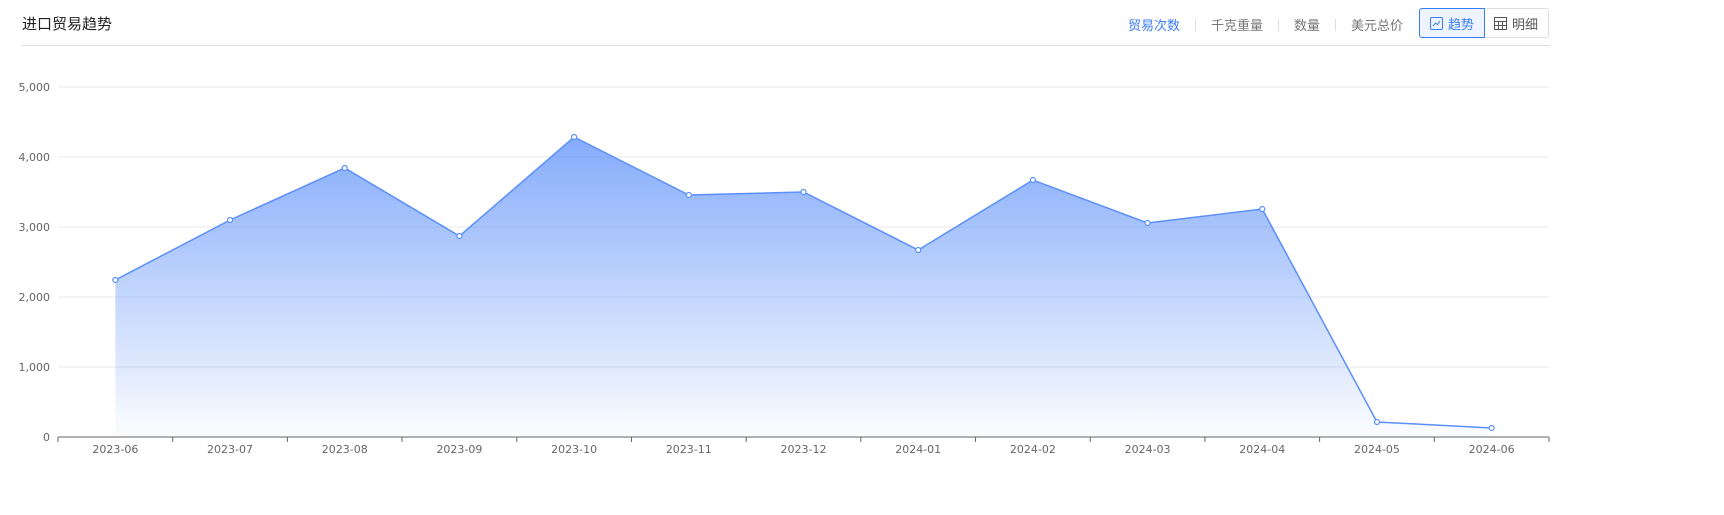  Describe the element at coordinates (1237, 26) in the screenshot. I see `metric-weight-kg: 千克重量` at that location.